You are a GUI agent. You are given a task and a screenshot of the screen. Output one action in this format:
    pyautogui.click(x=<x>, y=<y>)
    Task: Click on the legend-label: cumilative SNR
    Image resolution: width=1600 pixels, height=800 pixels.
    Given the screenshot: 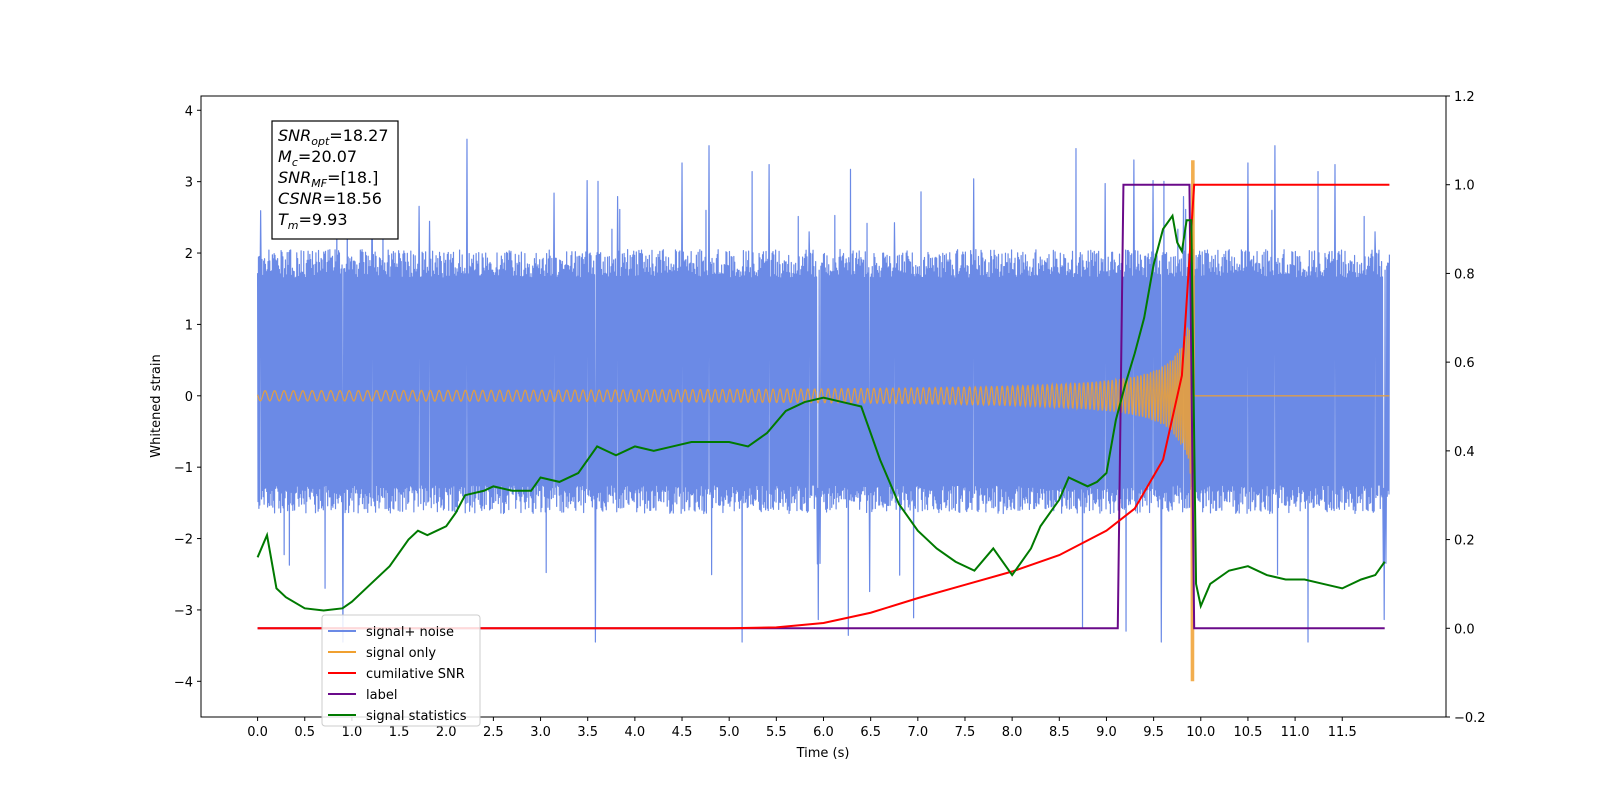 What is the action you would take?
    pyautogui.click(x=415, y=674)
    